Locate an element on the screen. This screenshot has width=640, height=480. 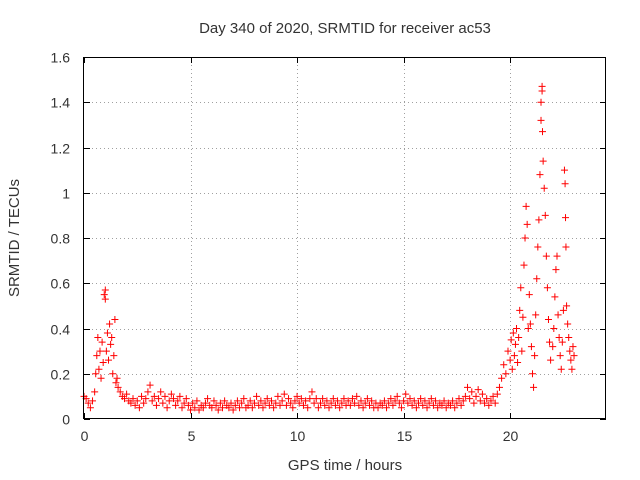
y-tick-label: 1.2 is located at coordinates (61, 149).